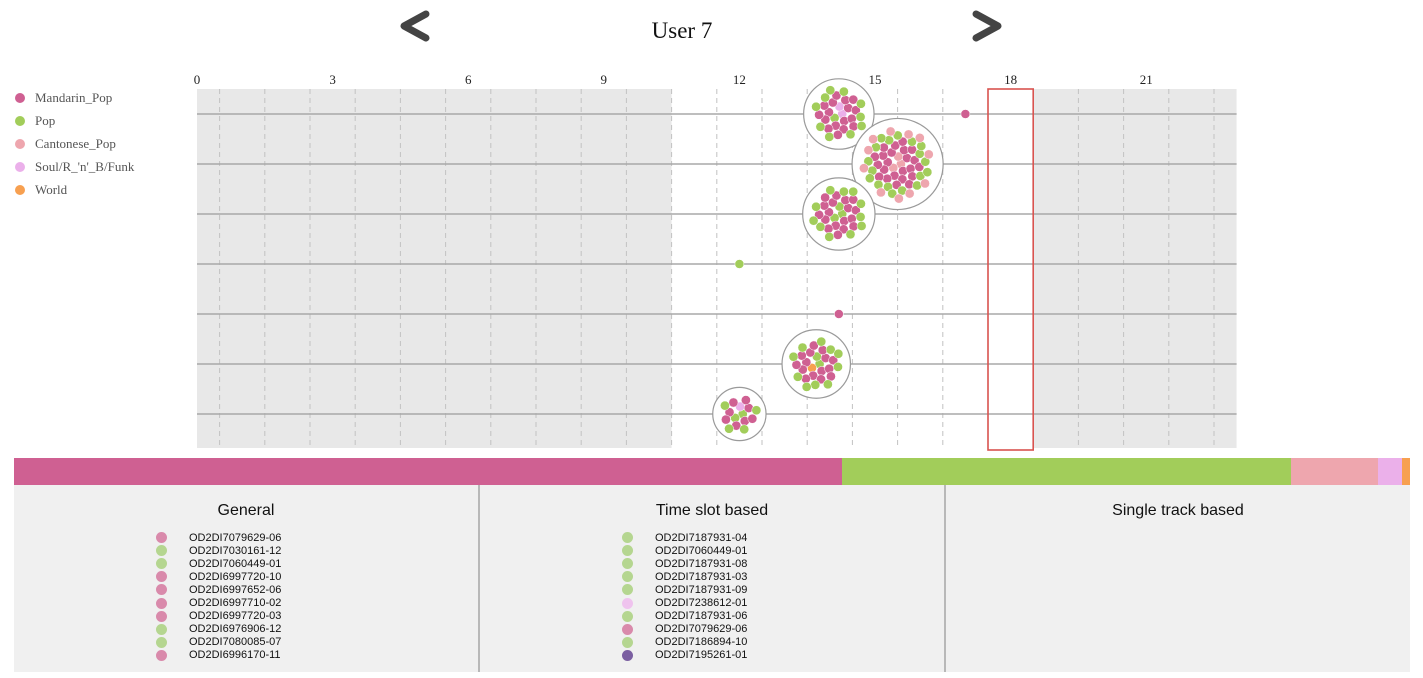 This screenshot has height=678, width=1423. What do you see at coordinates (235, 629) in the screenshot?
I see `track-id: OD2DI6976906-12` at bounding box center [235, 629].